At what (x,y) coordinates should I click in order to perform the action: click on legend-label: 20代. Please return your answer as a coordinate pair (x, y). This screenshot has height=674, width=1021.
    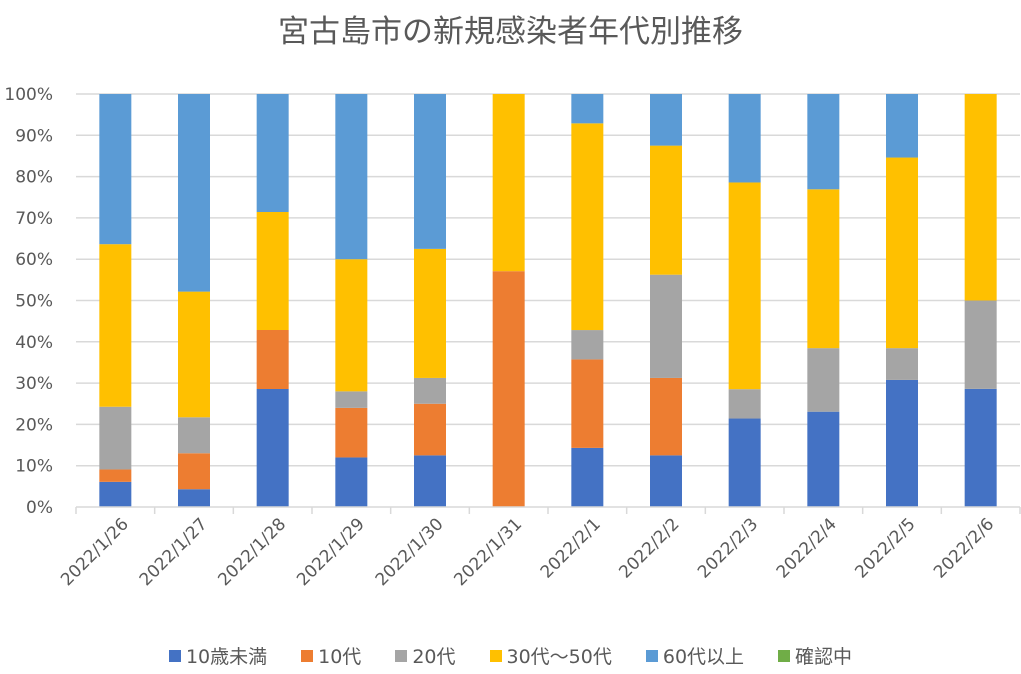
    Looking at the image, I should click on (434, 657).